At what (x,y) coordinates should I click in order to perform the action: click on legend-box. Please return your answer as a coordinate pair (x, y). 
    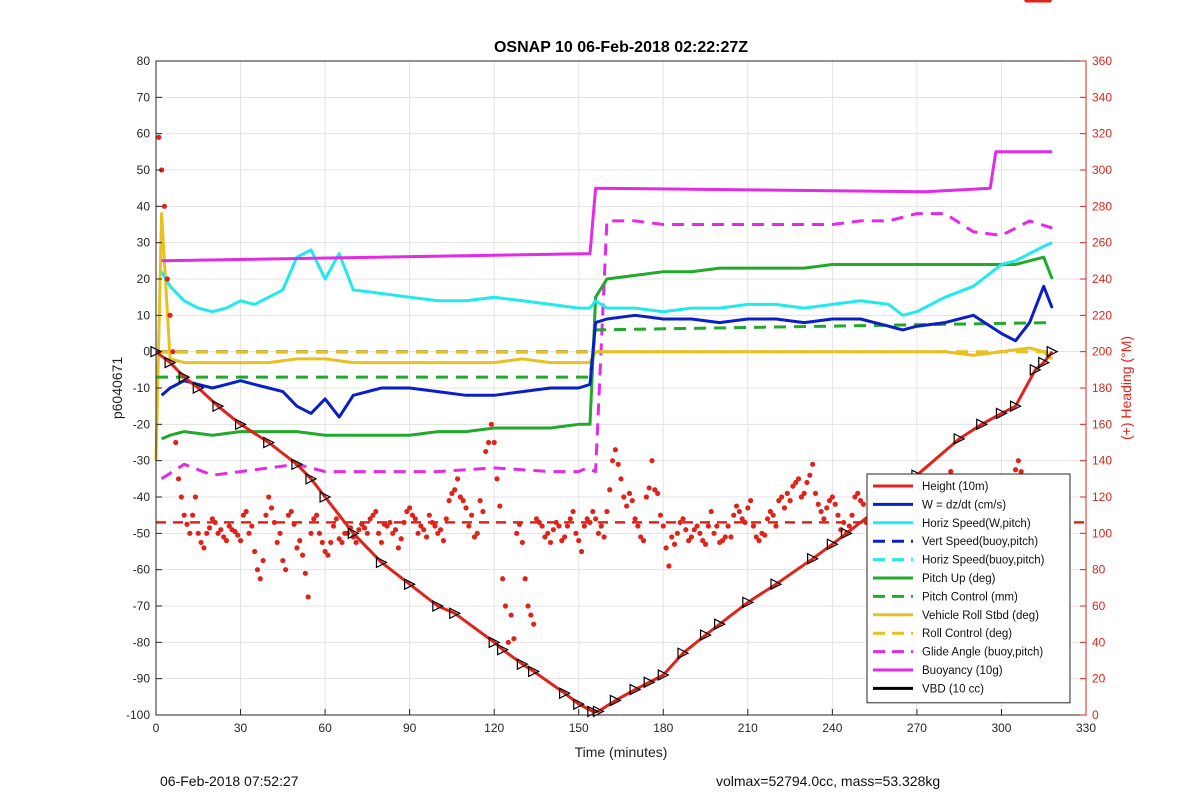
    Looking at the image, I should click on (968, 588).